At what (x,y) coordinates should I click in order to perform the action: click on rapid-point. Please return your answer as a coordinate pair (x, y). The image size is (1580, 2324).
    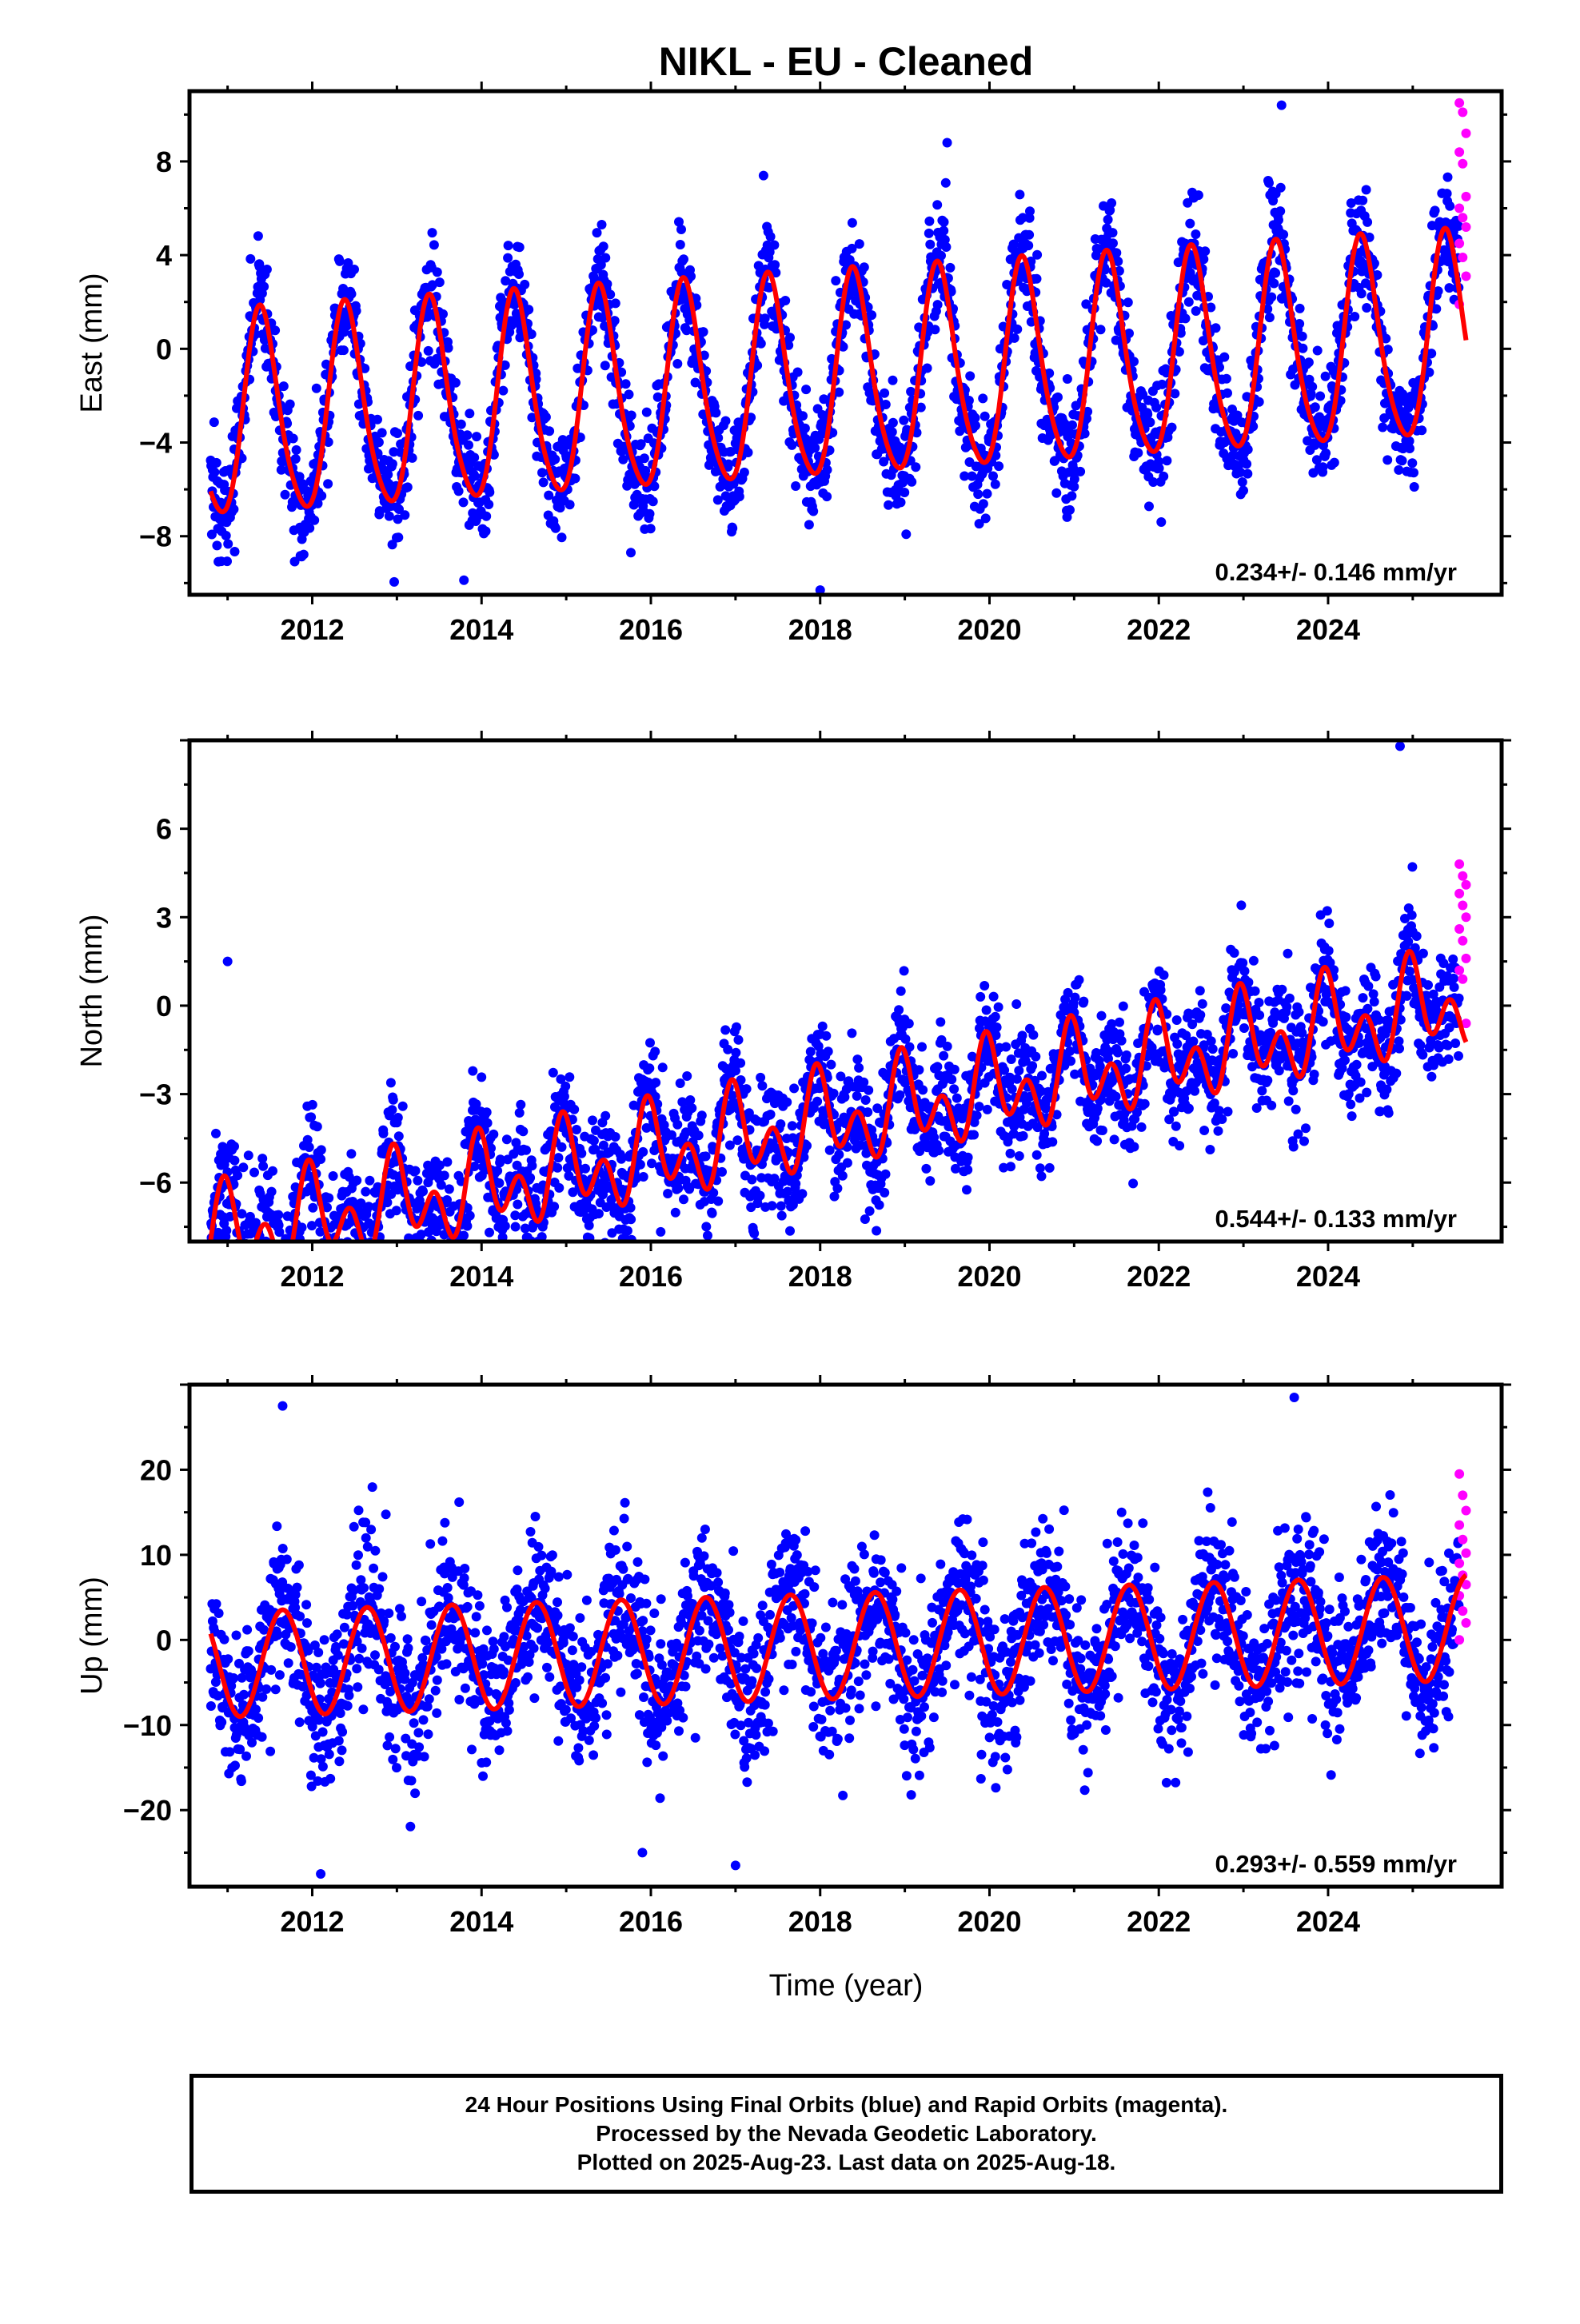
    Looking at the image, I should click on (1466, 134).